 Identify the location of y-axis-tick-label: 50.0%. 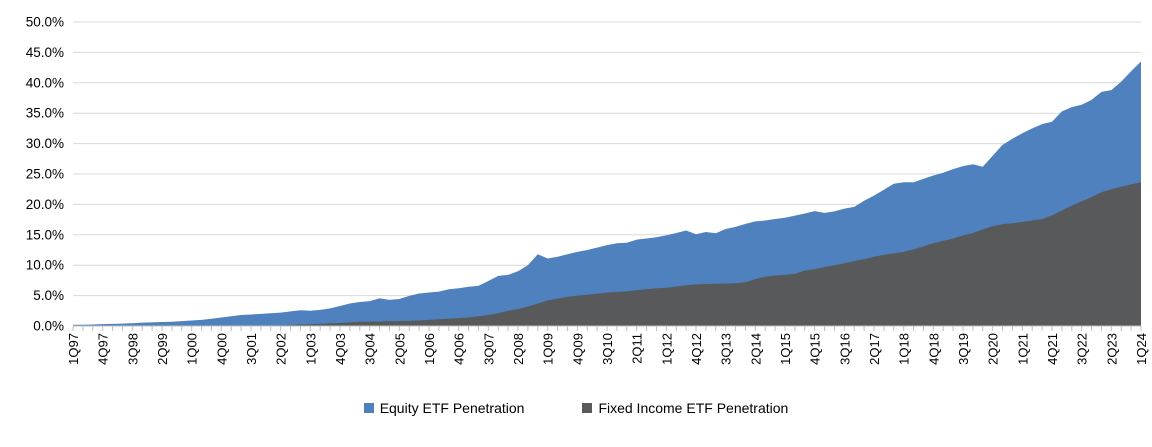
(45, 22).